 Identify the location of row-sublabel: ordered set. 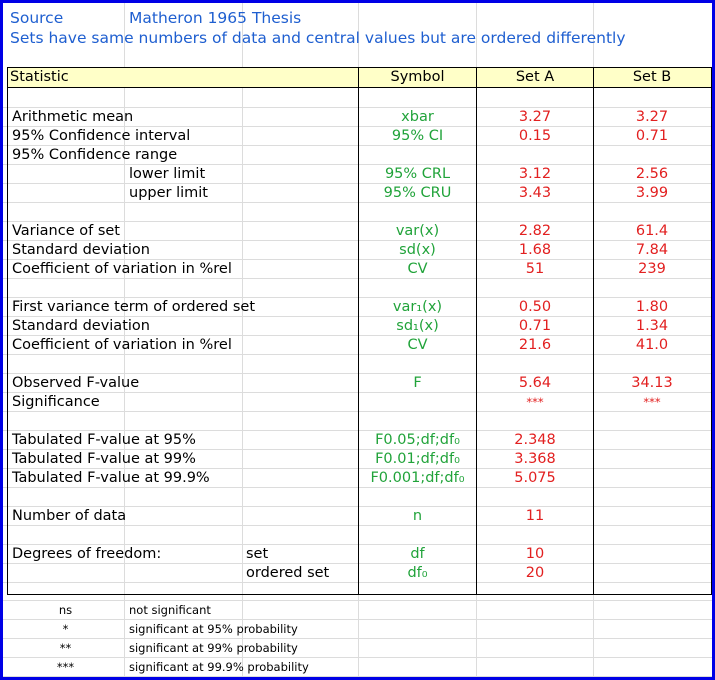
(288, 573).